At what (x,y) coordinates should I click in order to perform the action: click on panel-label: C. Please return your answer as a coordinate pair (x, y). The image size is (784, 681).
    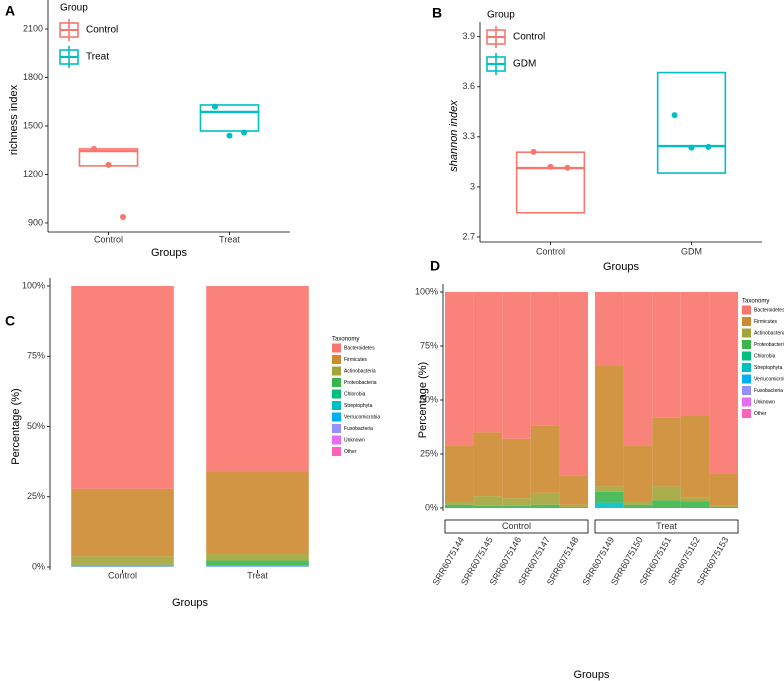
    Looking at the image, I should click on (10, 321).